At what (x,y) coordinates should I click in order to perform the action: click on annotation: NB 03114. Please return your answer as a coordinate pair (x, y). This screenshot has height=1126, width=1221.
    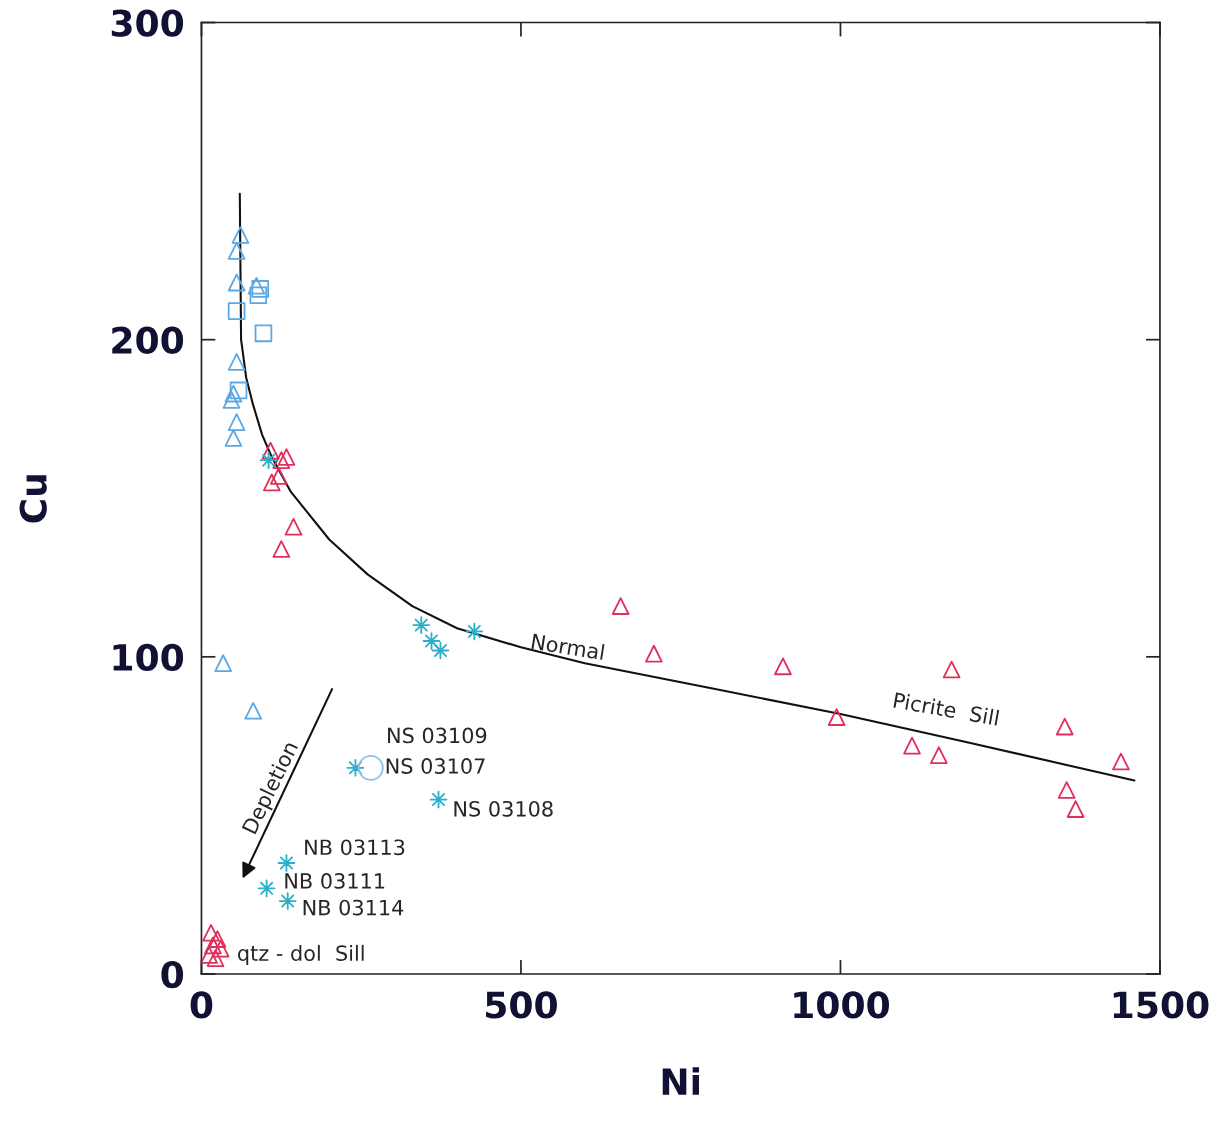
    Looking at the image, I should click on (353, 907).